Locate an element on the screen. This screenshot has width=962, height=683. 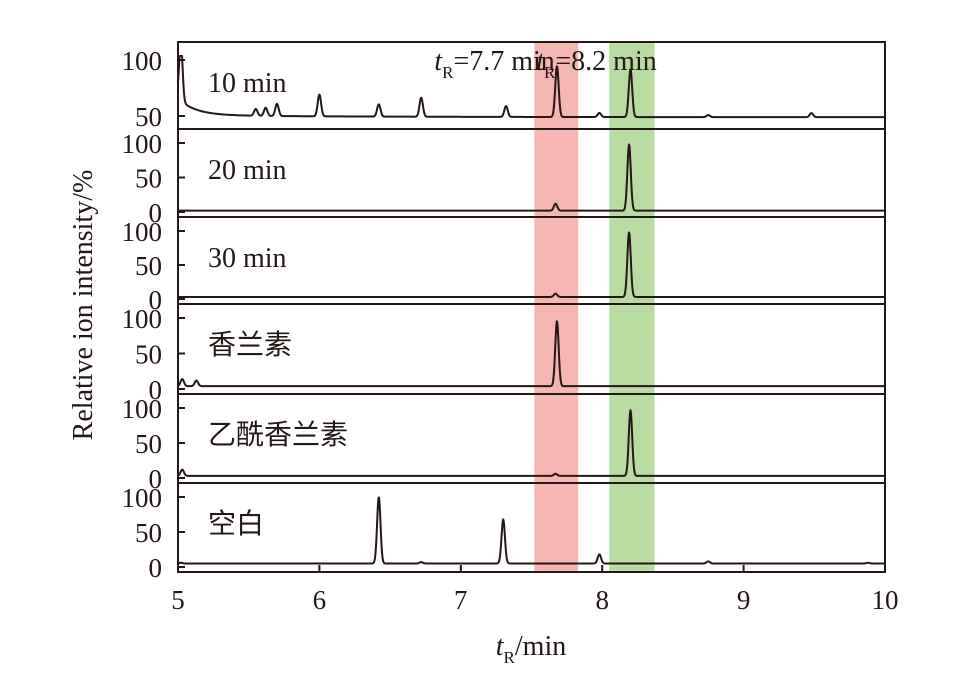
panel-label-4: 香兰素 is located at coordinates (250, 345).